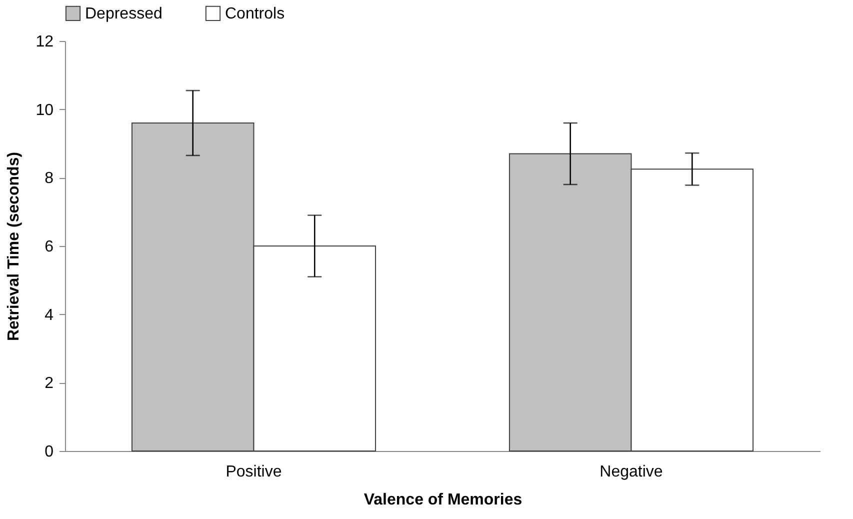 The height and width of the screenshot is (519, 853). I want to click on y-tick-label: 0, so click(49, 452).